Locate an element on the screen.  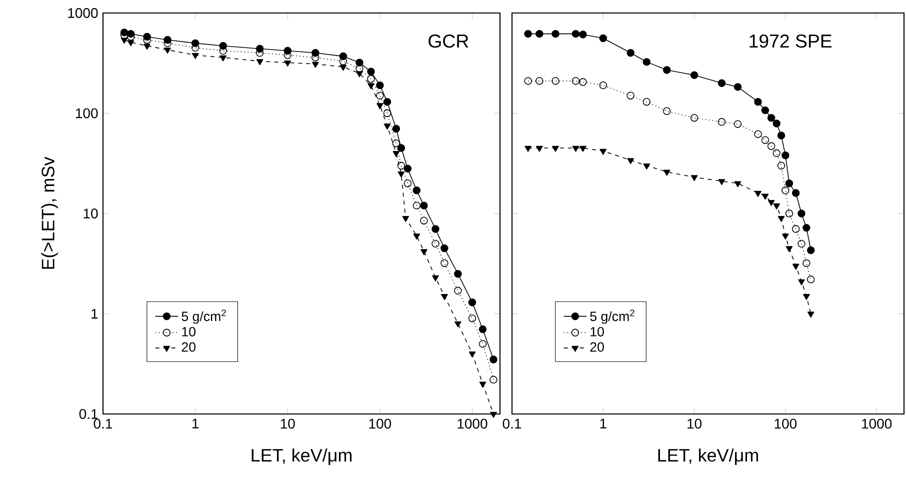
y-tick-label: 1000 is located at coordinates (83, 13).